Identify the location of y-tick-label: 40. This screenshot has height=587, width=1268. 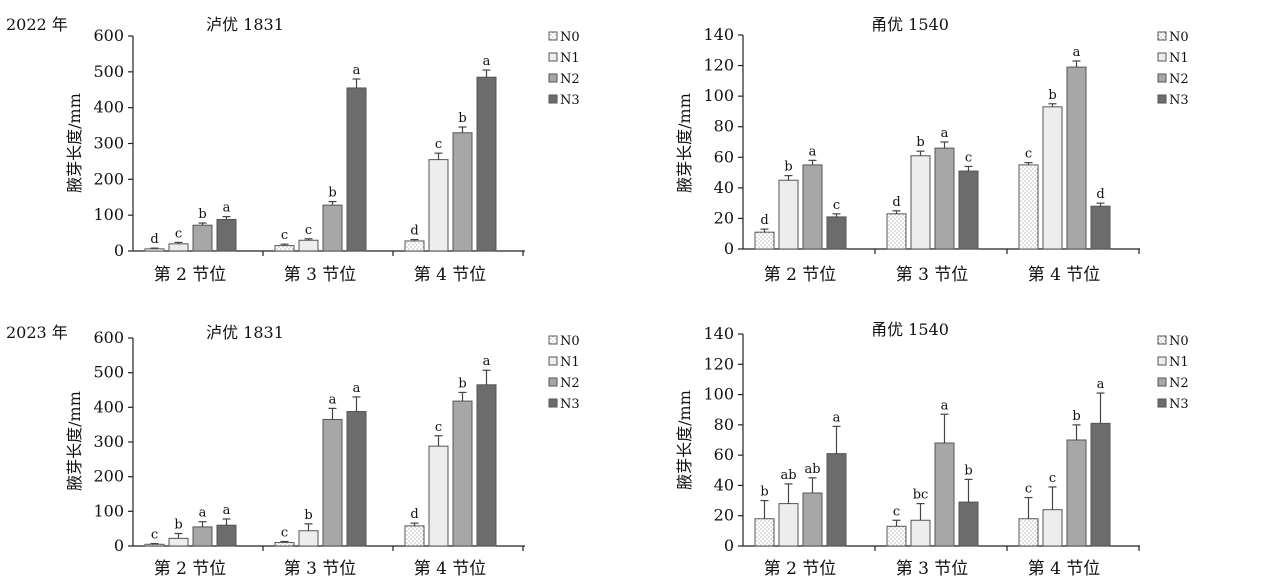
(724, 187).